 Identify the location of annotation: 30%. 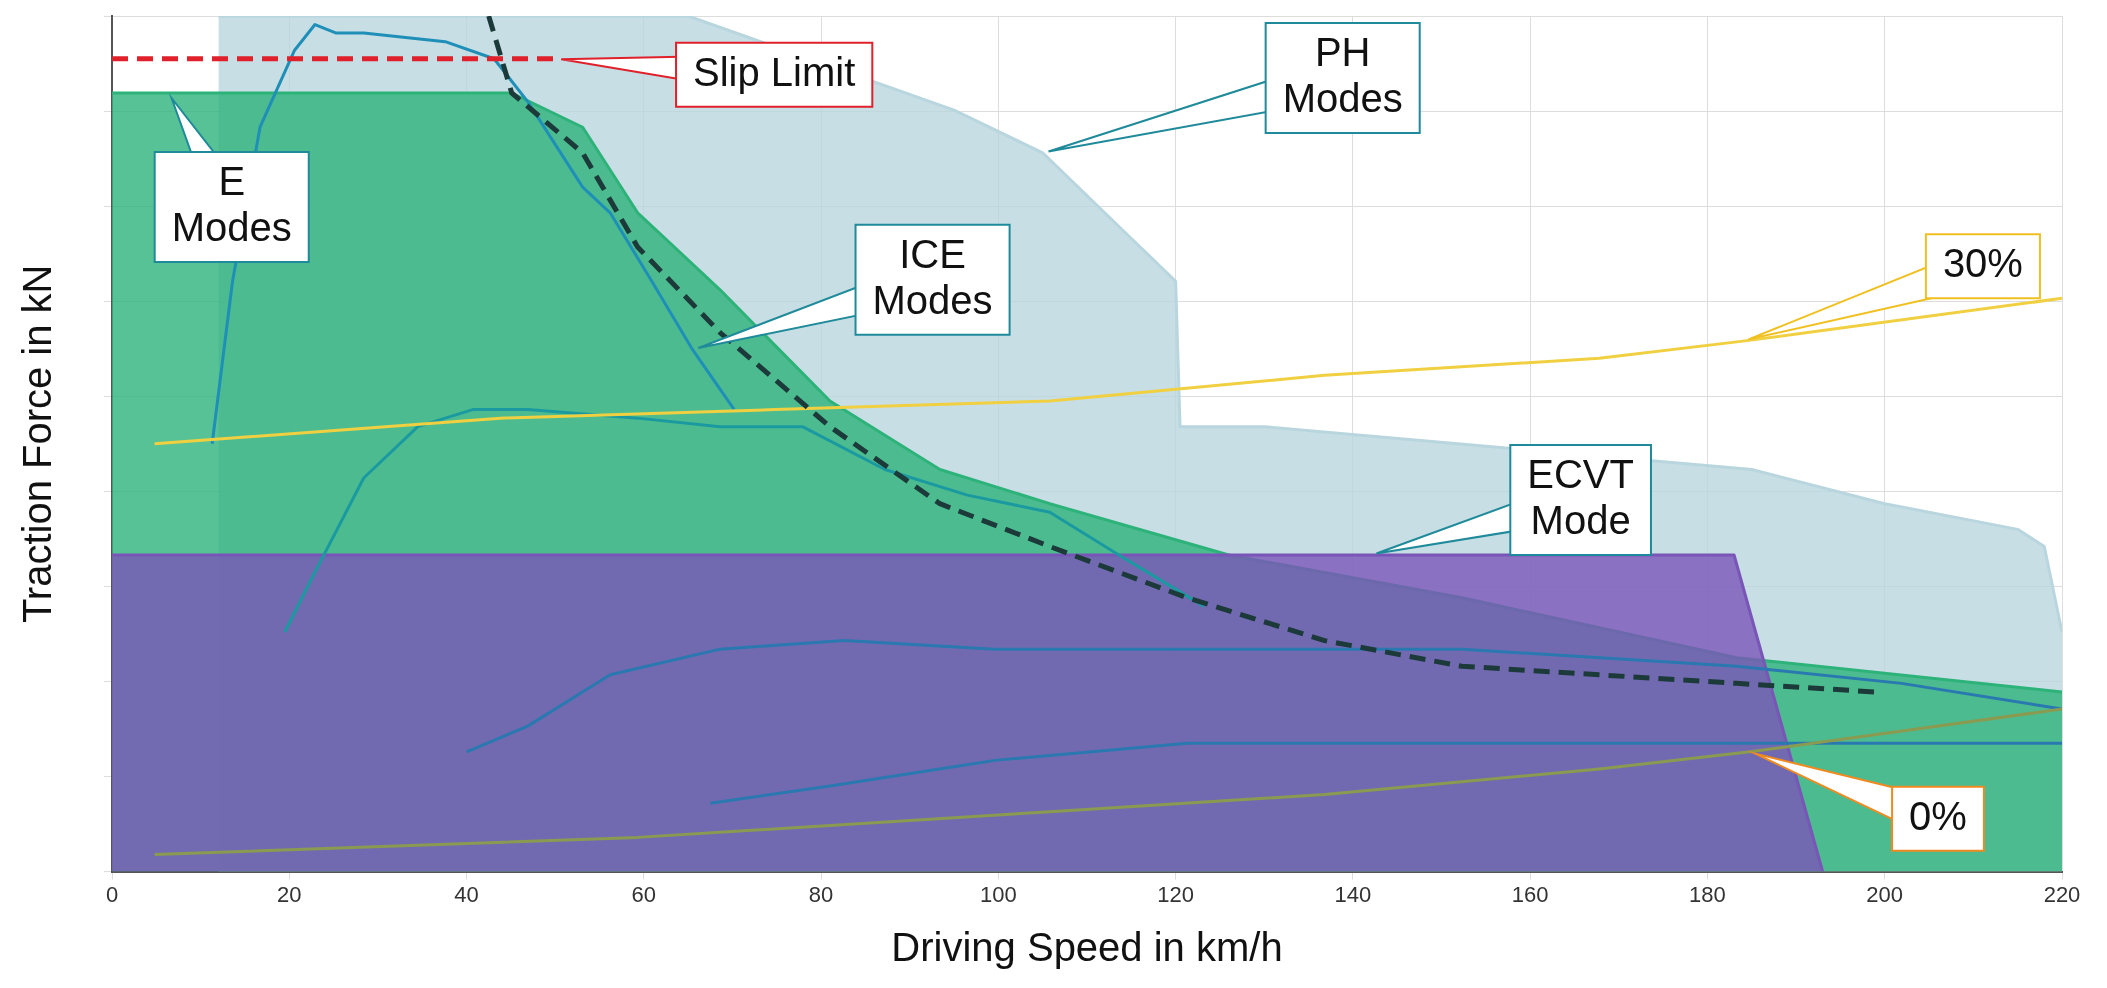
(1982, 263).